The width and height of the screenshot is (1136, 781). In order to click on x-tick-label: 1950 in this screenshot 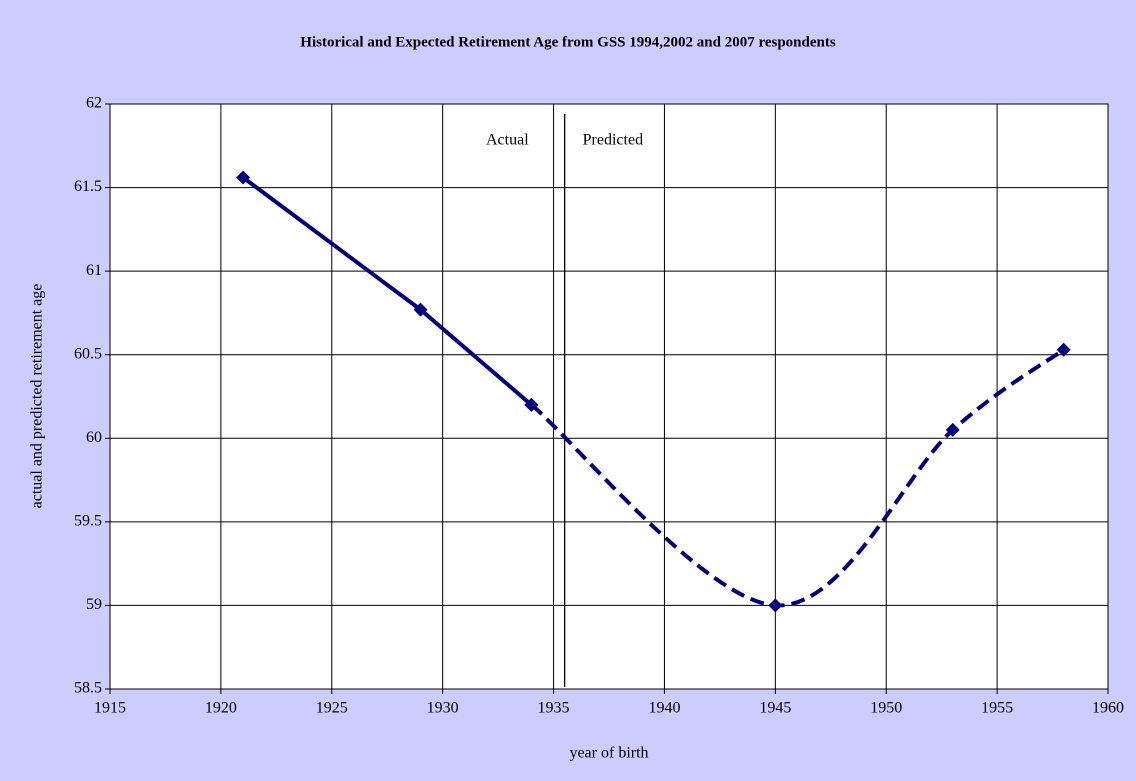, I will do `click(886, 708)`.